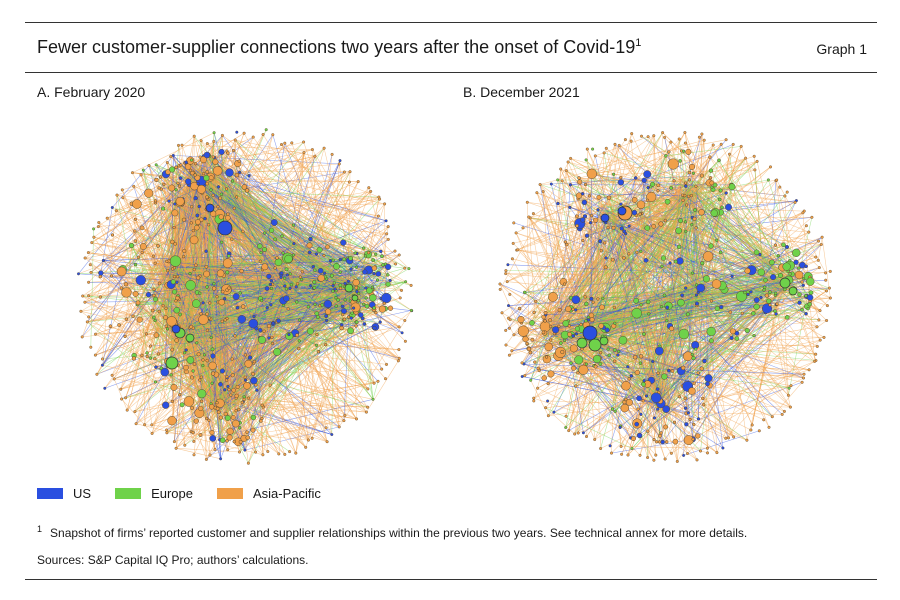  I want to click on network-hub-node, so click(355, 298).